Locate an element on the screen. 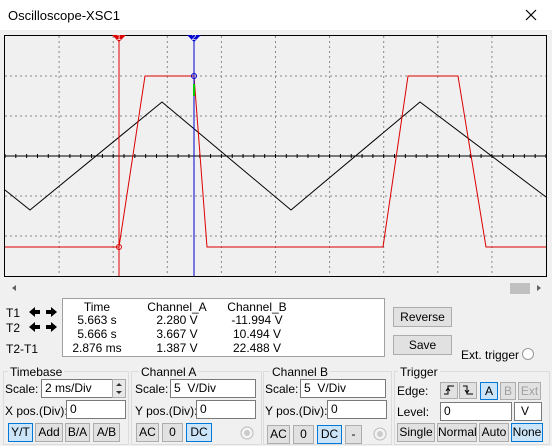 The image size is (552, 446). trigger-title: Trigger is located at coordinates (419, 372).